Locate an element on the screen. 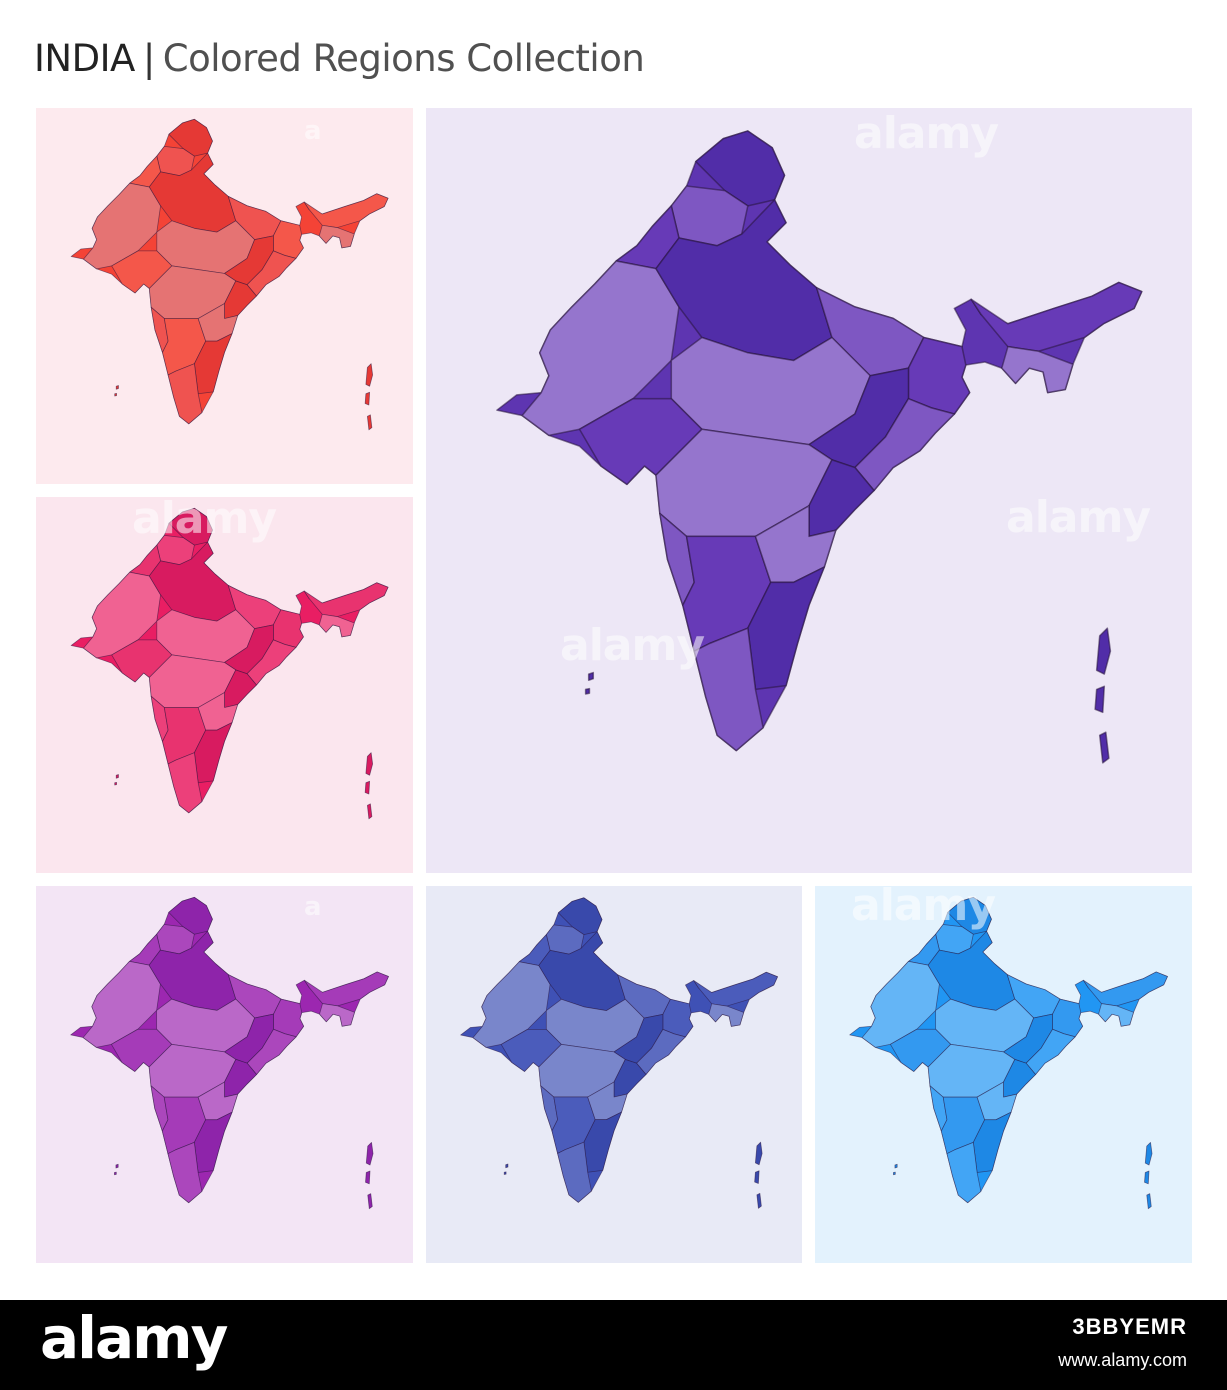 Image resolution: width=1227 pixels, height=1390 pixels. india-map-indigo is located at coordinates (619, 1053).